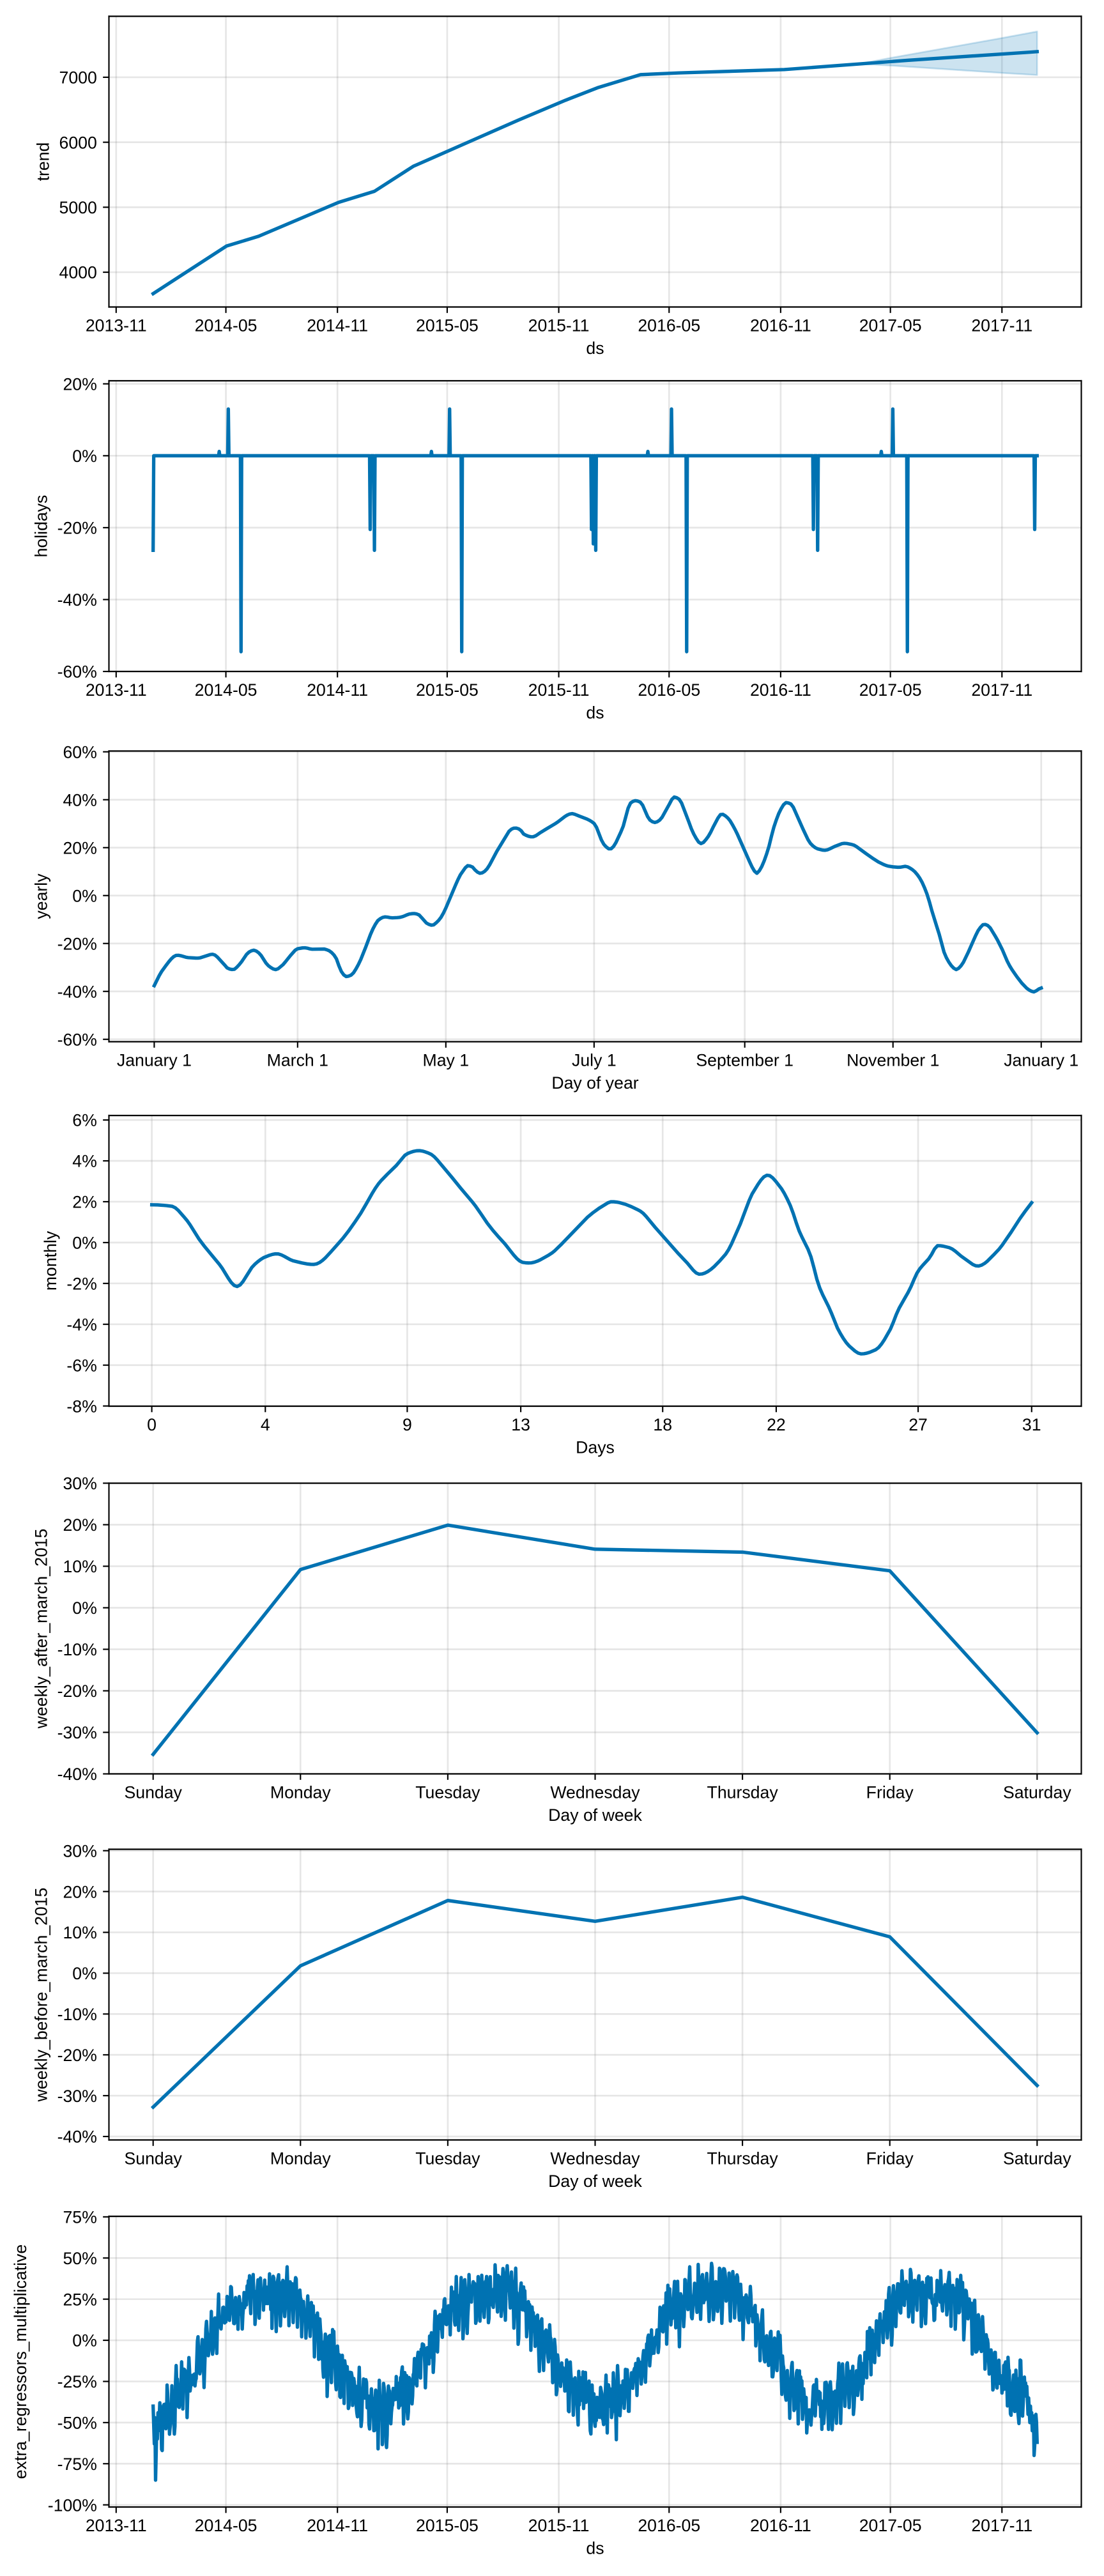 The image size is (1104, 2576). Describe the element at coordinates (595, 2158) in the screenshot. I see `svg-text: Wednesday` at that location.